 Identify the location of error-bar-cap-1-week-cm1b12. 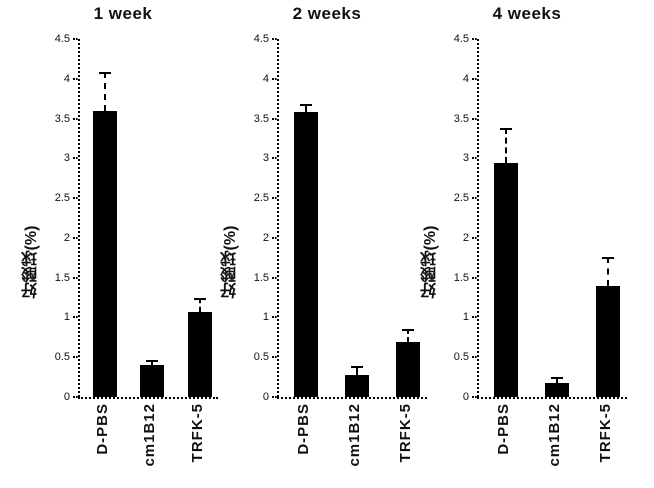
(152, 361).